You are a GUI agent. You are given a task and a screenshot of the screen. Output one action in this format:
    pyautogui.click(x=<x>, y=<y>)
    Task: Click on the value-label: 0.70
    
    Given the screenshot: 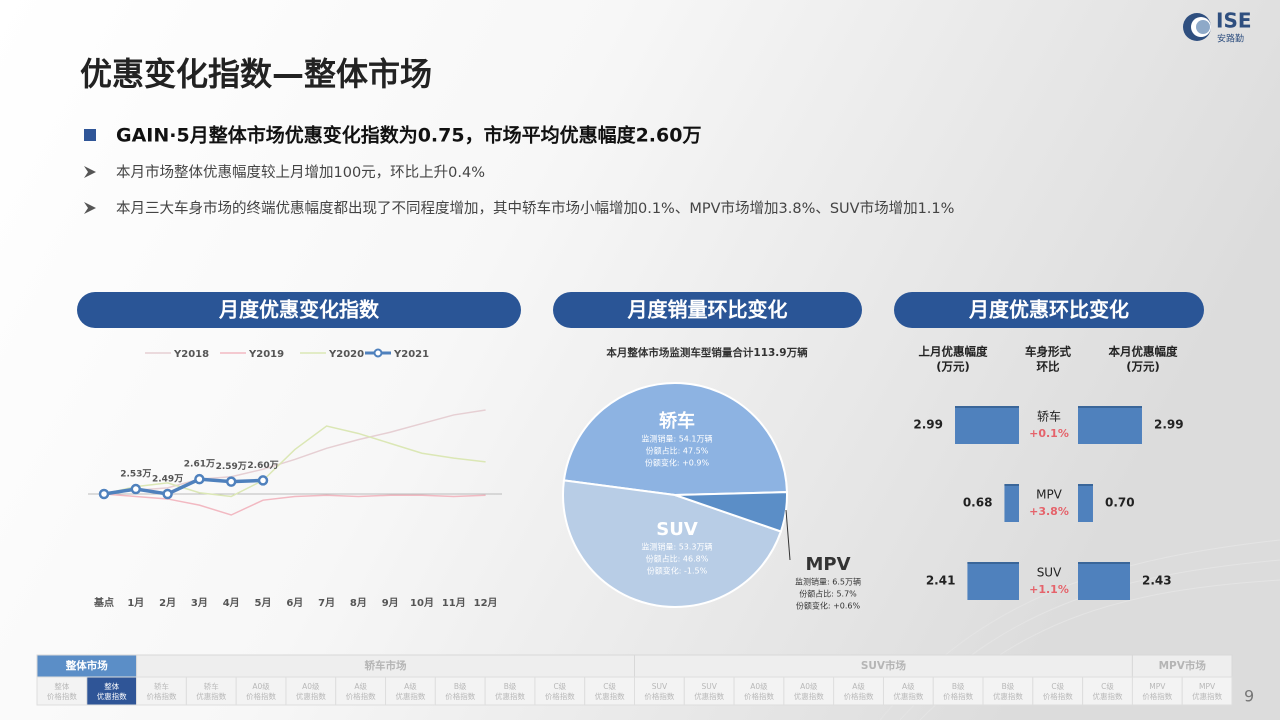 What is the action you would take?
    pyautogui.click(x=1120, y=503)
    